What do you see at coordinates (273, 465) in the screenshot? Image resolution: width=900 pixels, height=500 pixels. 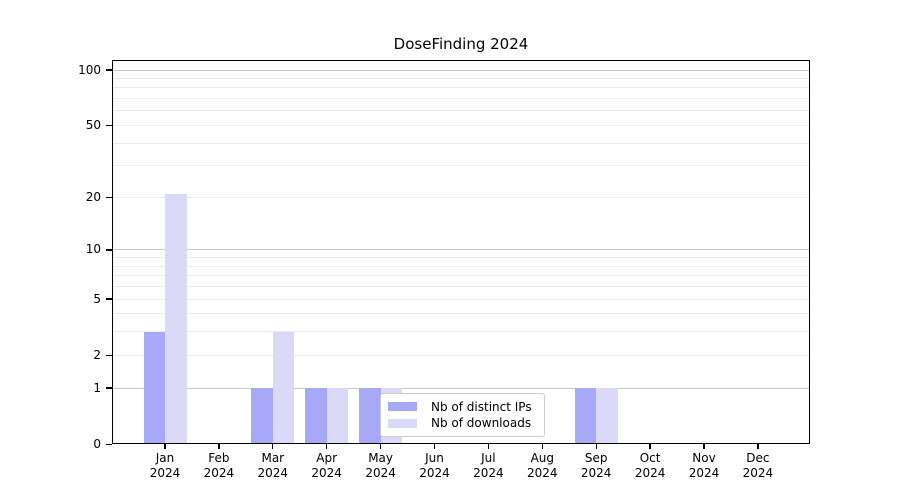 I see `x-axis-tick-label: Mar 2024` at bounding box center [273, 465].